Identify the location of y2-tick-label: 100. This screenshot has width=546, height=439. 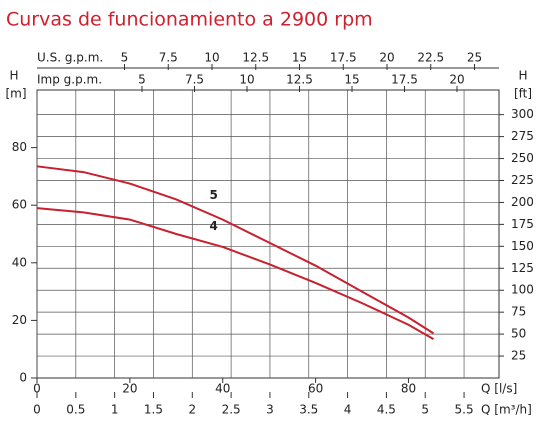
(522, 290).